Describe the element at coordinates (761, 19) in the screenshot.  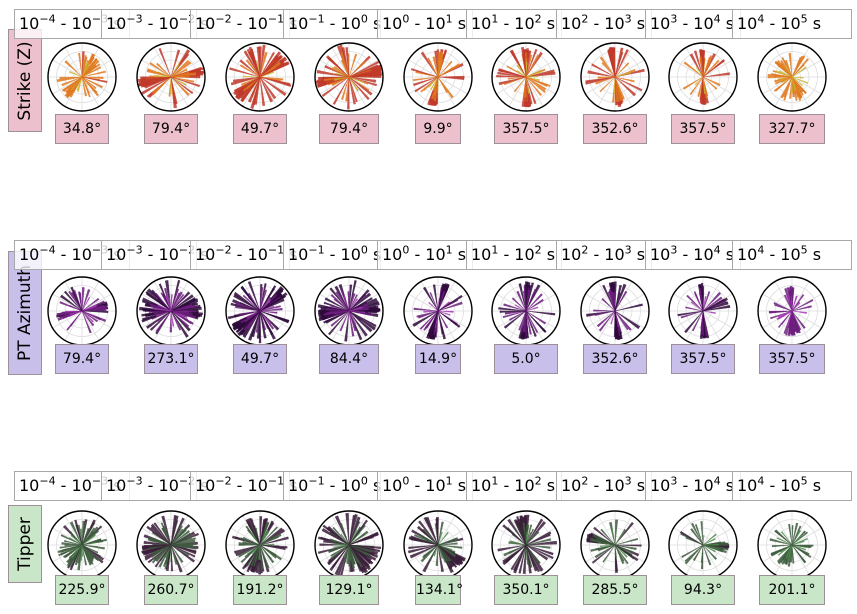
I see `period-exp-start: 4` at that location.